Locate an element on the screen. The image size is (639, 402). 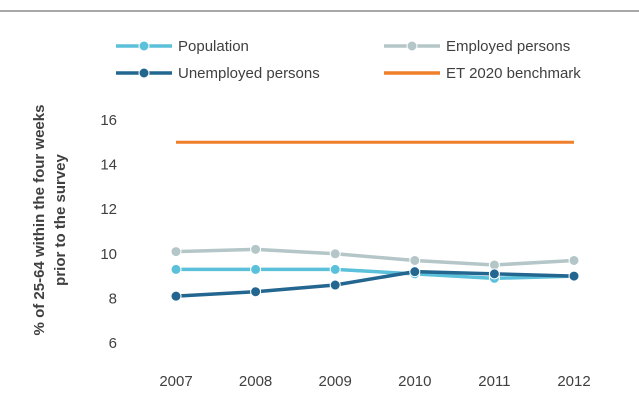
y-axis-label-line: prior to the survey is located at coordinates (60, 219).